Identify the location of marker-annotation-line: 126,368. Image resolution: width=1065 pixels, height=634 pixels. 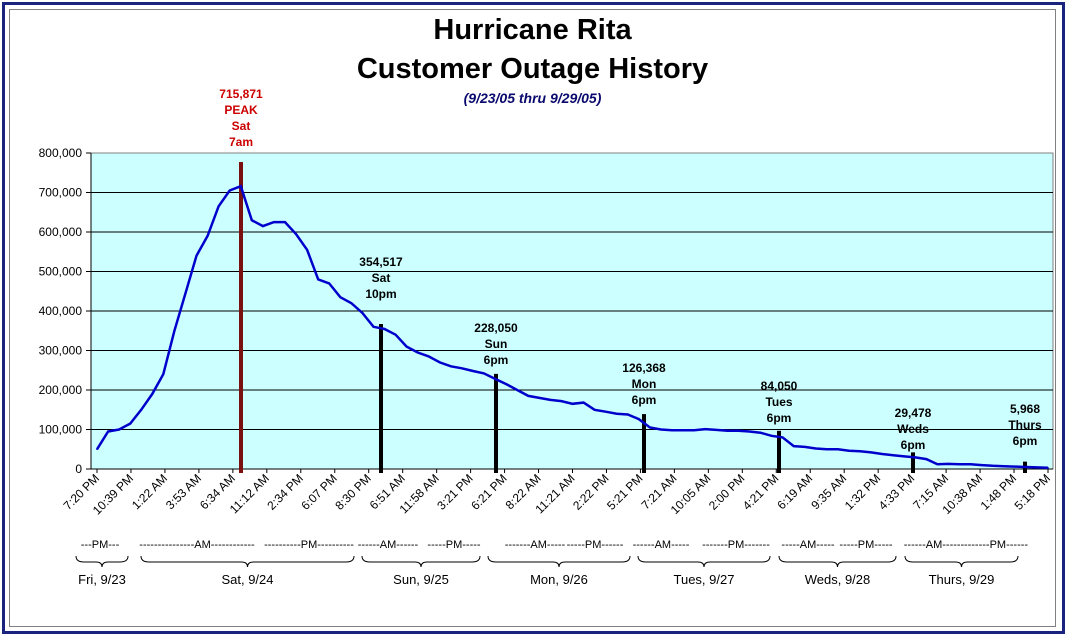
(644, 368).